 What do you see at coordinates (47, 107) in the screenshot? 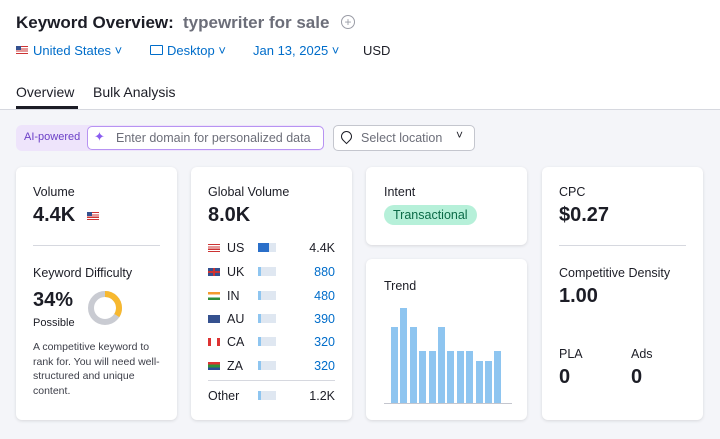
I see `tab-underline` at bounding box center [47, 107].